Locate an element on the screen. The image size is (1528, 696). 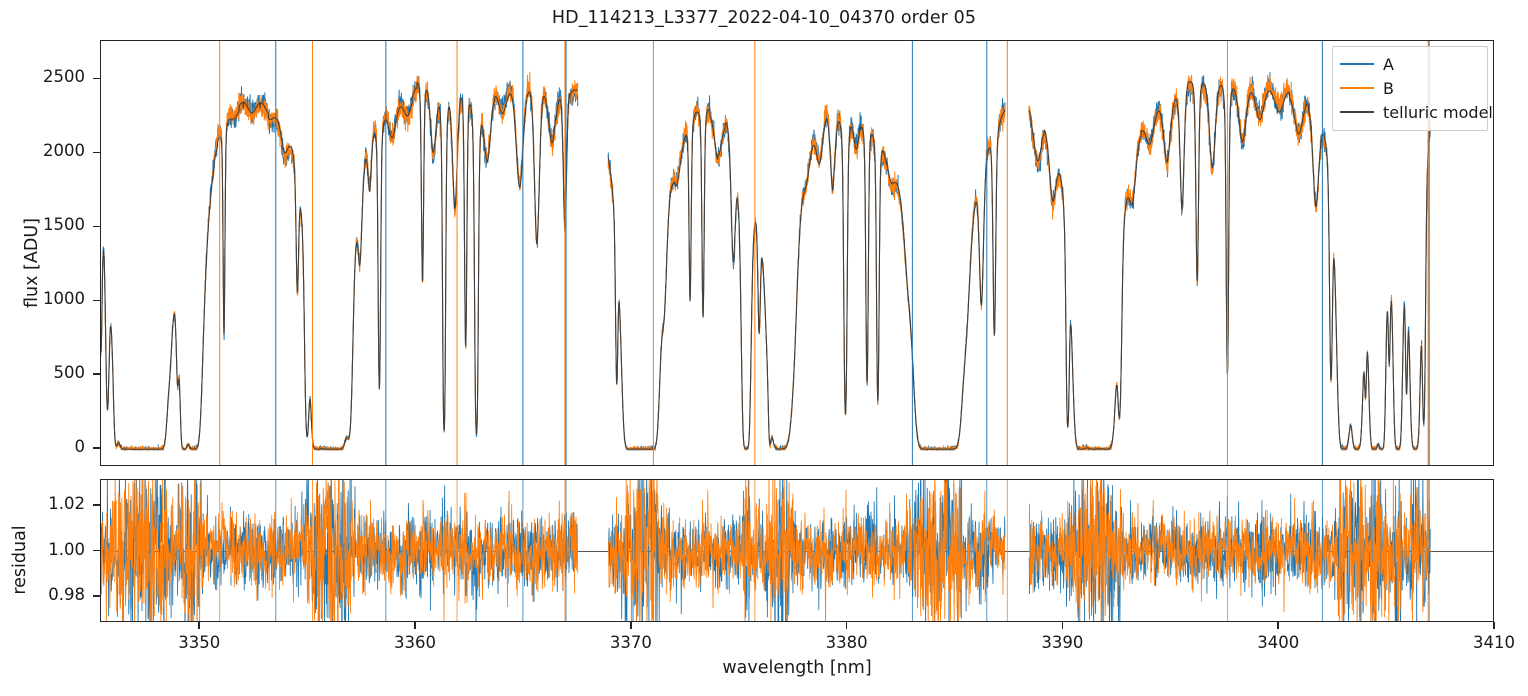
legend-entry-b: B is located at coordinates (1410, 88).